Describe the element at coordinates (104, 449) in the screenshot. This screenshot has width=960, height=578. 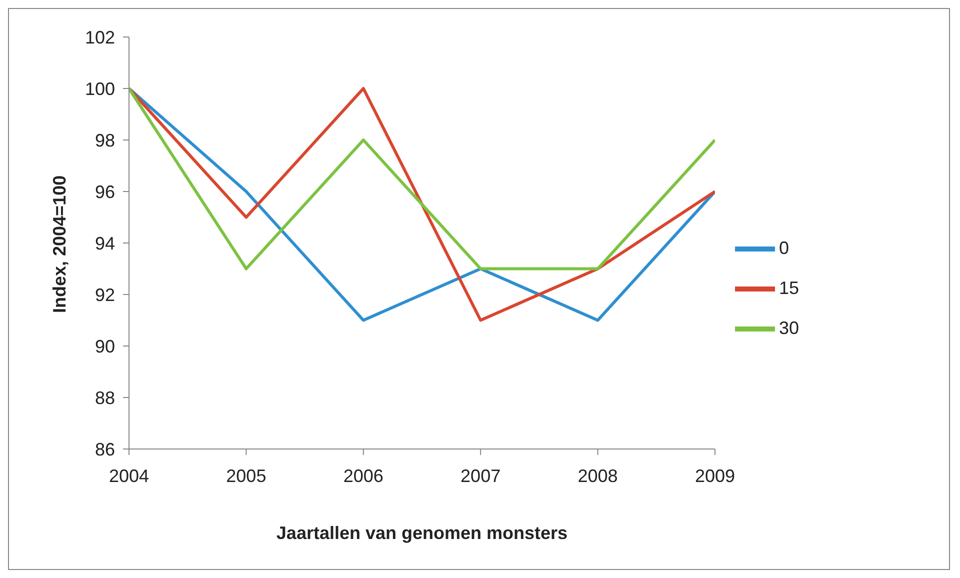
I see `y-tick-label: 86` at that location.